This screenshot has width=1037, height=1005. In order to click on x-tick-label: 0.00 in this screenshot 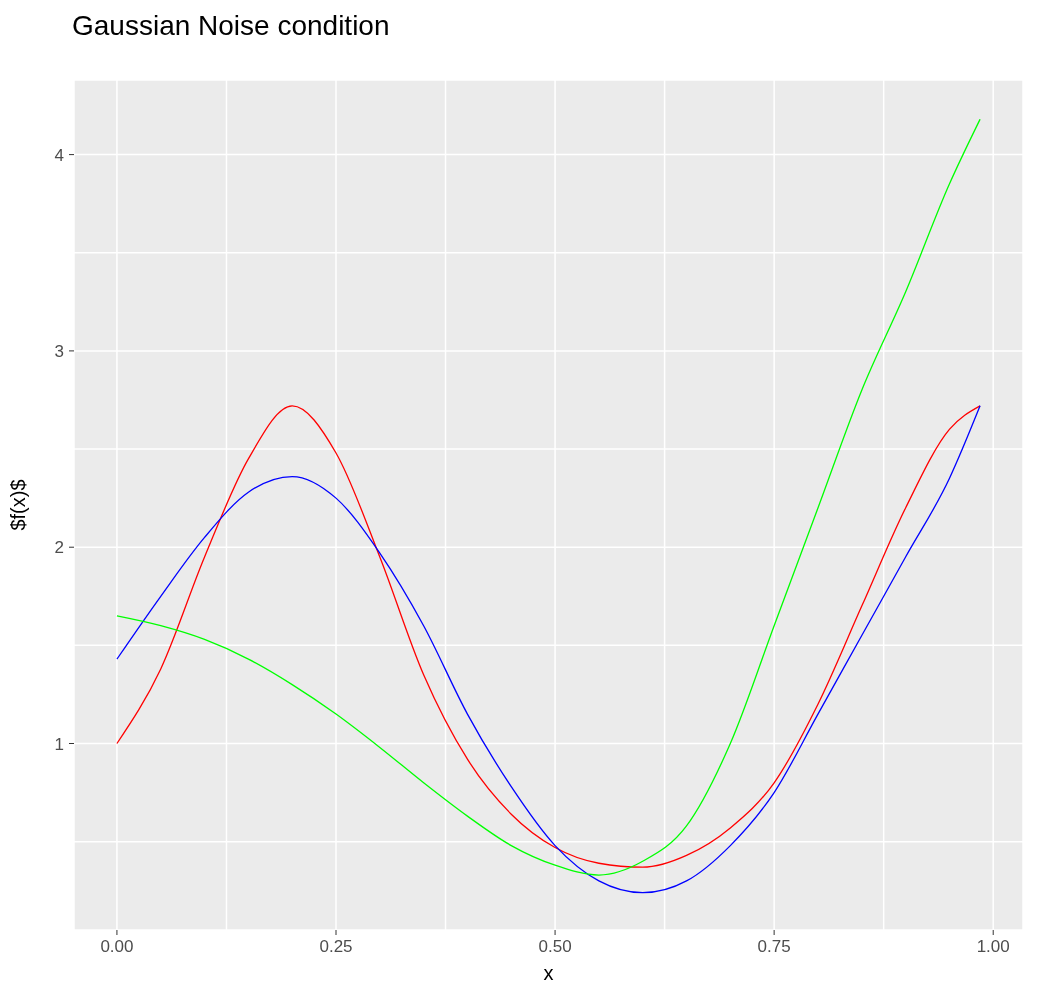, I will do `click(117, 946)`.